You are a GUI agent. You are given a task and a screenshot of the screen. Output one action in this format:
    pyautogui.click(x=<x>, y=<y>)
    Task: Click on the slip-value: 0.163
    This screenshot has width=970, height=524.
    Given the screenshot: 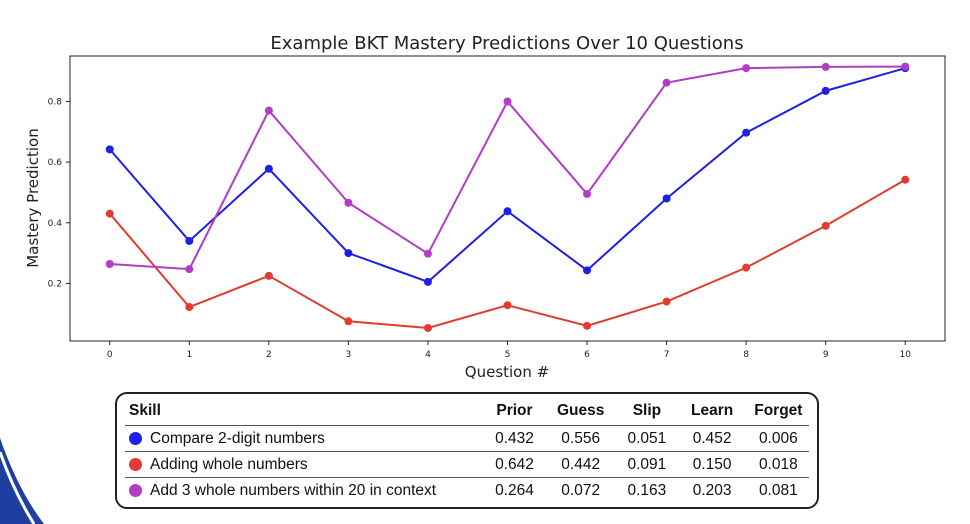 What is the action you would take?
    pyautogui.click(x=647, y=490)
    